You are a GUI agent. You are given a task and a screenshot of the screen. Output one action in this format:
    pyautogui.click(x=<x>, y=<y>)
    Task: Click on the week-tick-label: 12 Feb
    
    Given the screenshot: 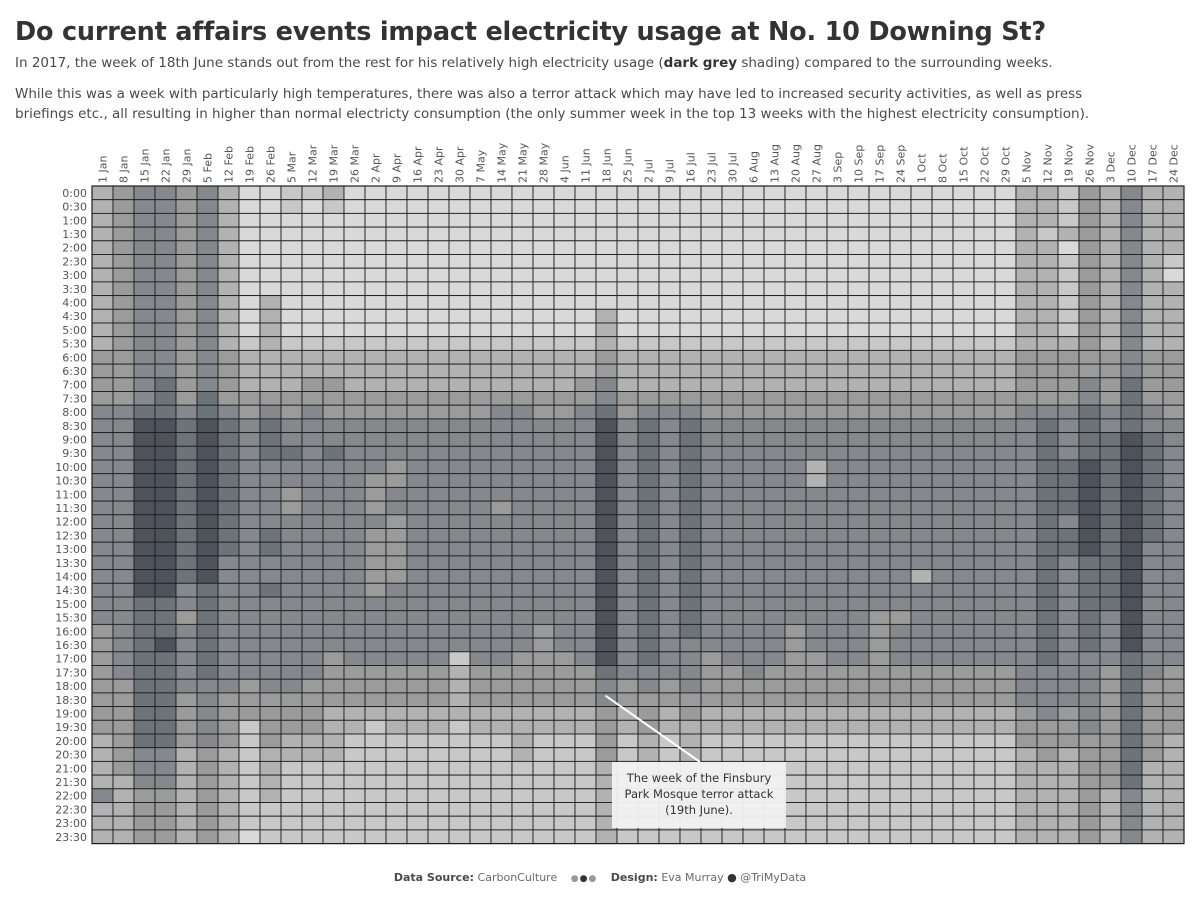 What is the action you would take?
    pyautogui.click(x=229, y=164)
    